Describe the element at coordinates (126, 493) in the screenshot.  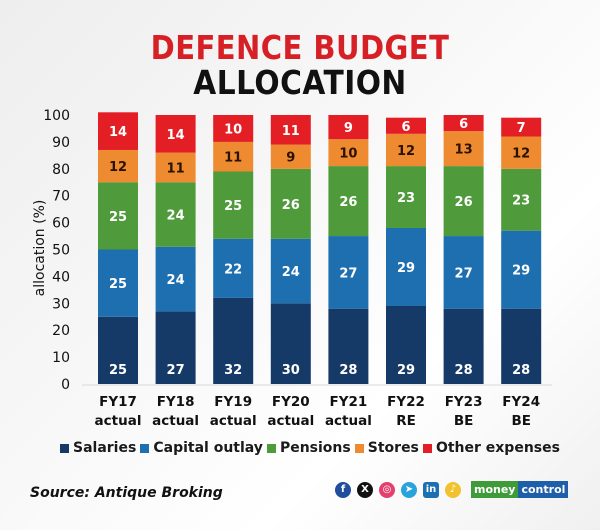
I see `source-note: Source: Antique Broking` at that location.